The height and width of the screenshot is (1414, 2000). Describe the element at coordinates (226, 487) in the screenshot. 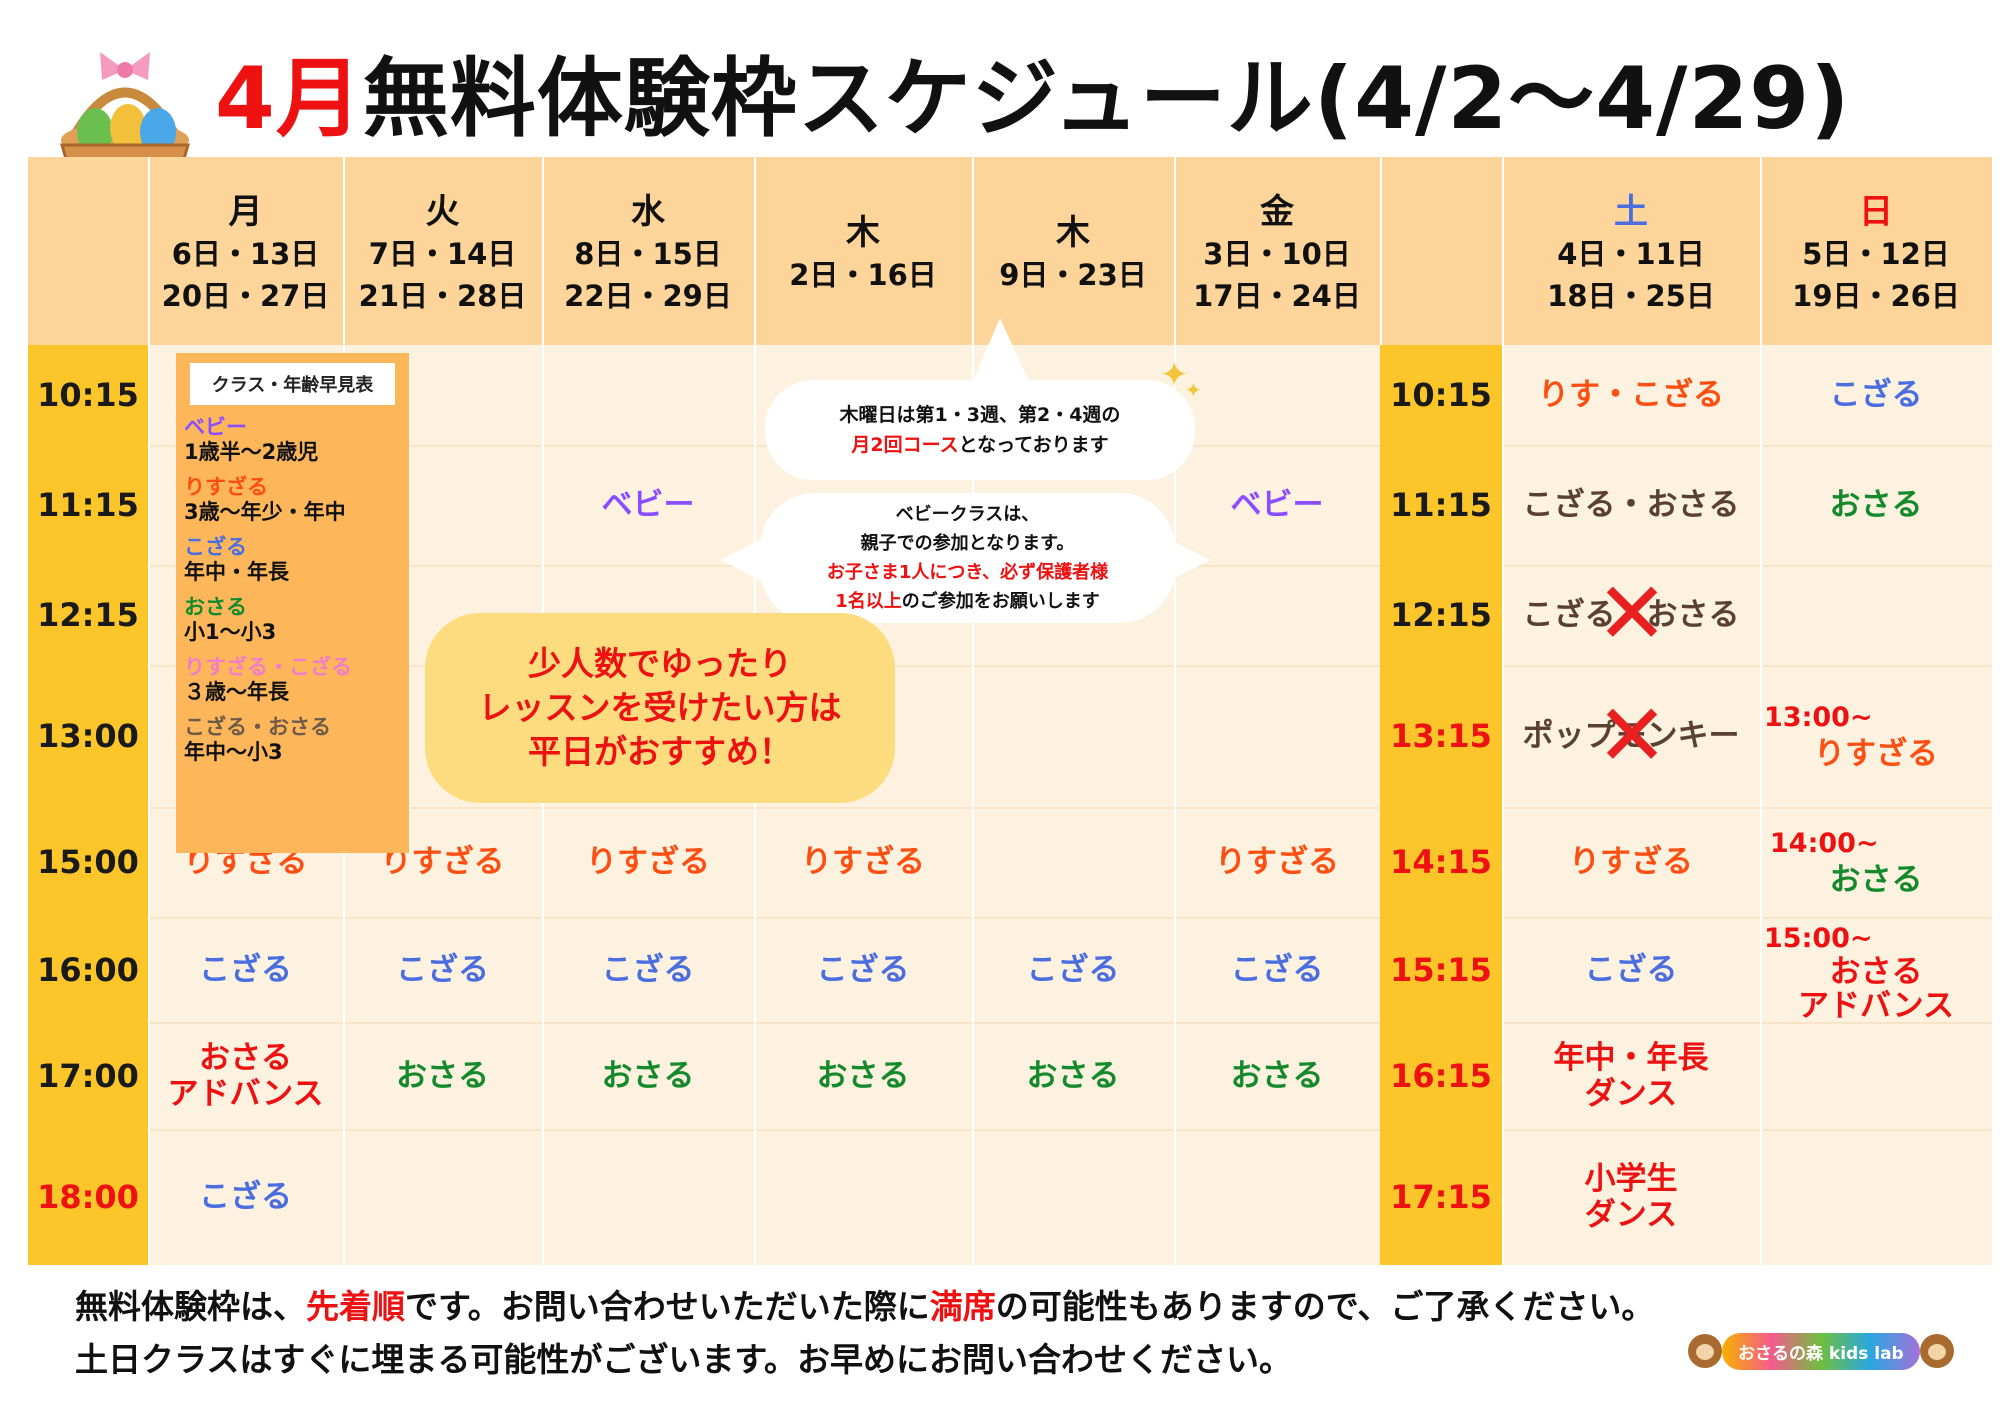

I see `age-class-name: りすざる` at that location.